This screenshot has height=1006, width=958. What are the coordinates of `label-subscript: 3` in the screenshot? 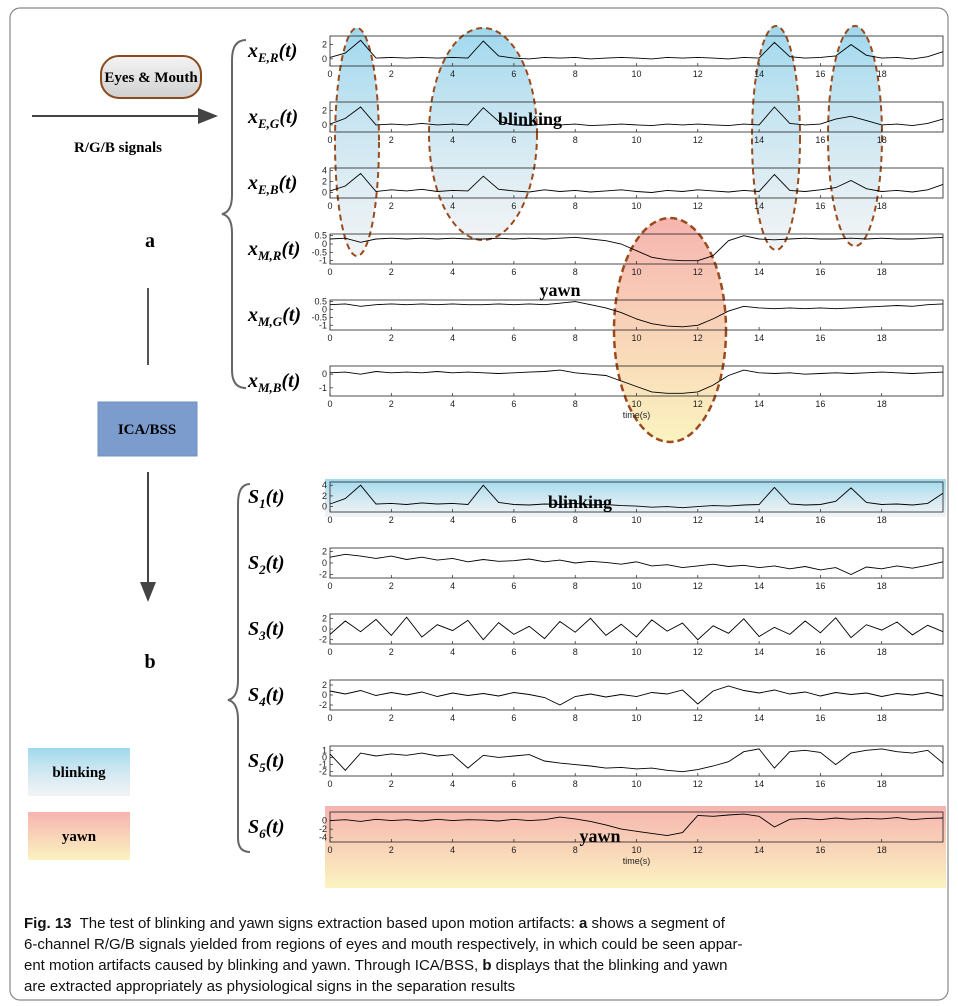 It's located at (262, 635).